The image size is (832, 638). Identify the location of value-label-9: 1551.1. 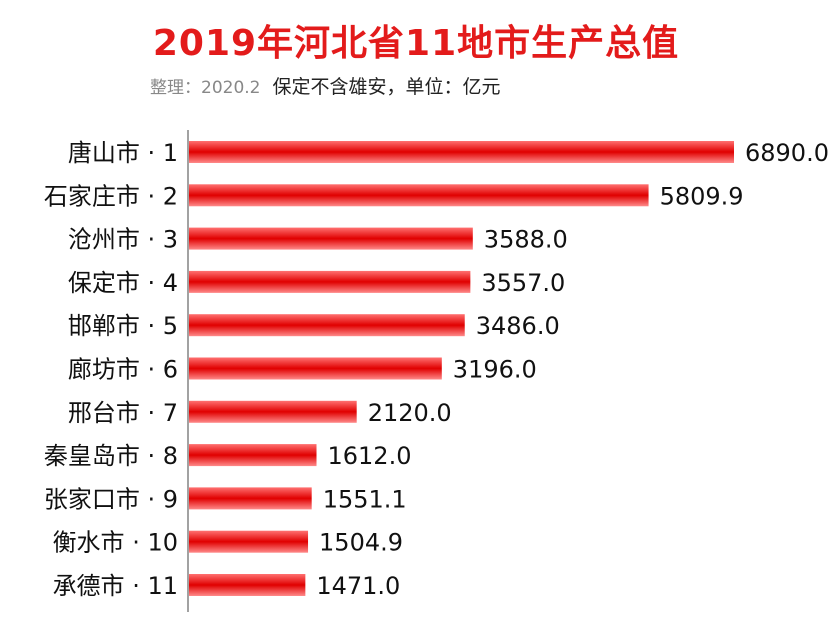
(365, 499).